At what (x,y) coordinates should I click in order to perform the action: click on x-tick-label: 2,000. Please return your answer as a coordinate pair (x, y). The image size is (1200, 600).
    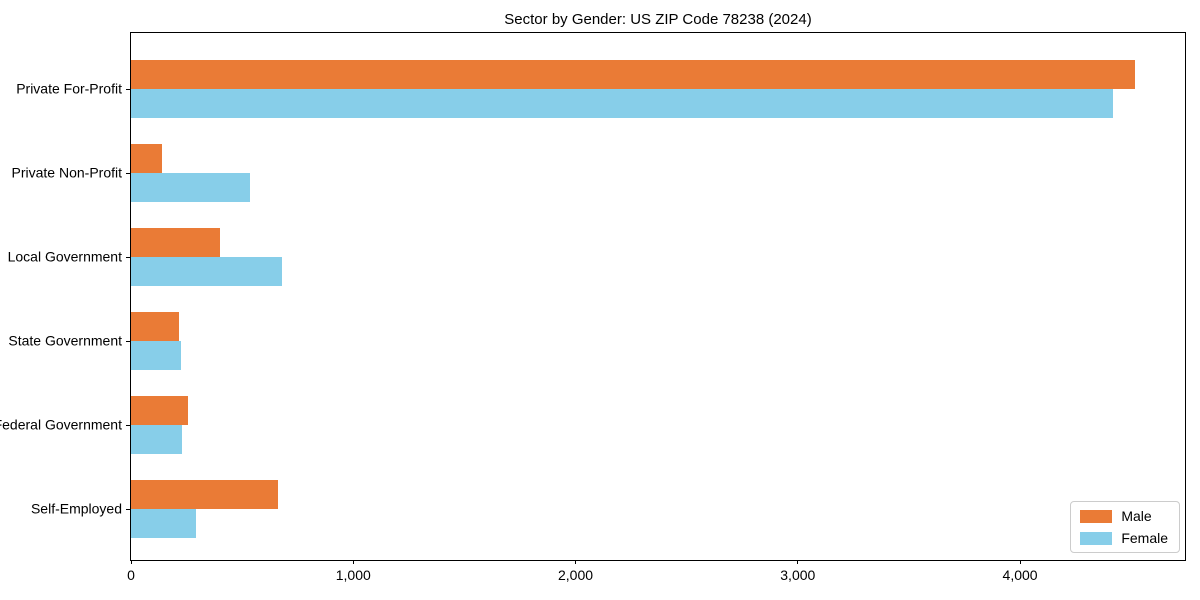
    Looking at the image, I should click on (576, 575).